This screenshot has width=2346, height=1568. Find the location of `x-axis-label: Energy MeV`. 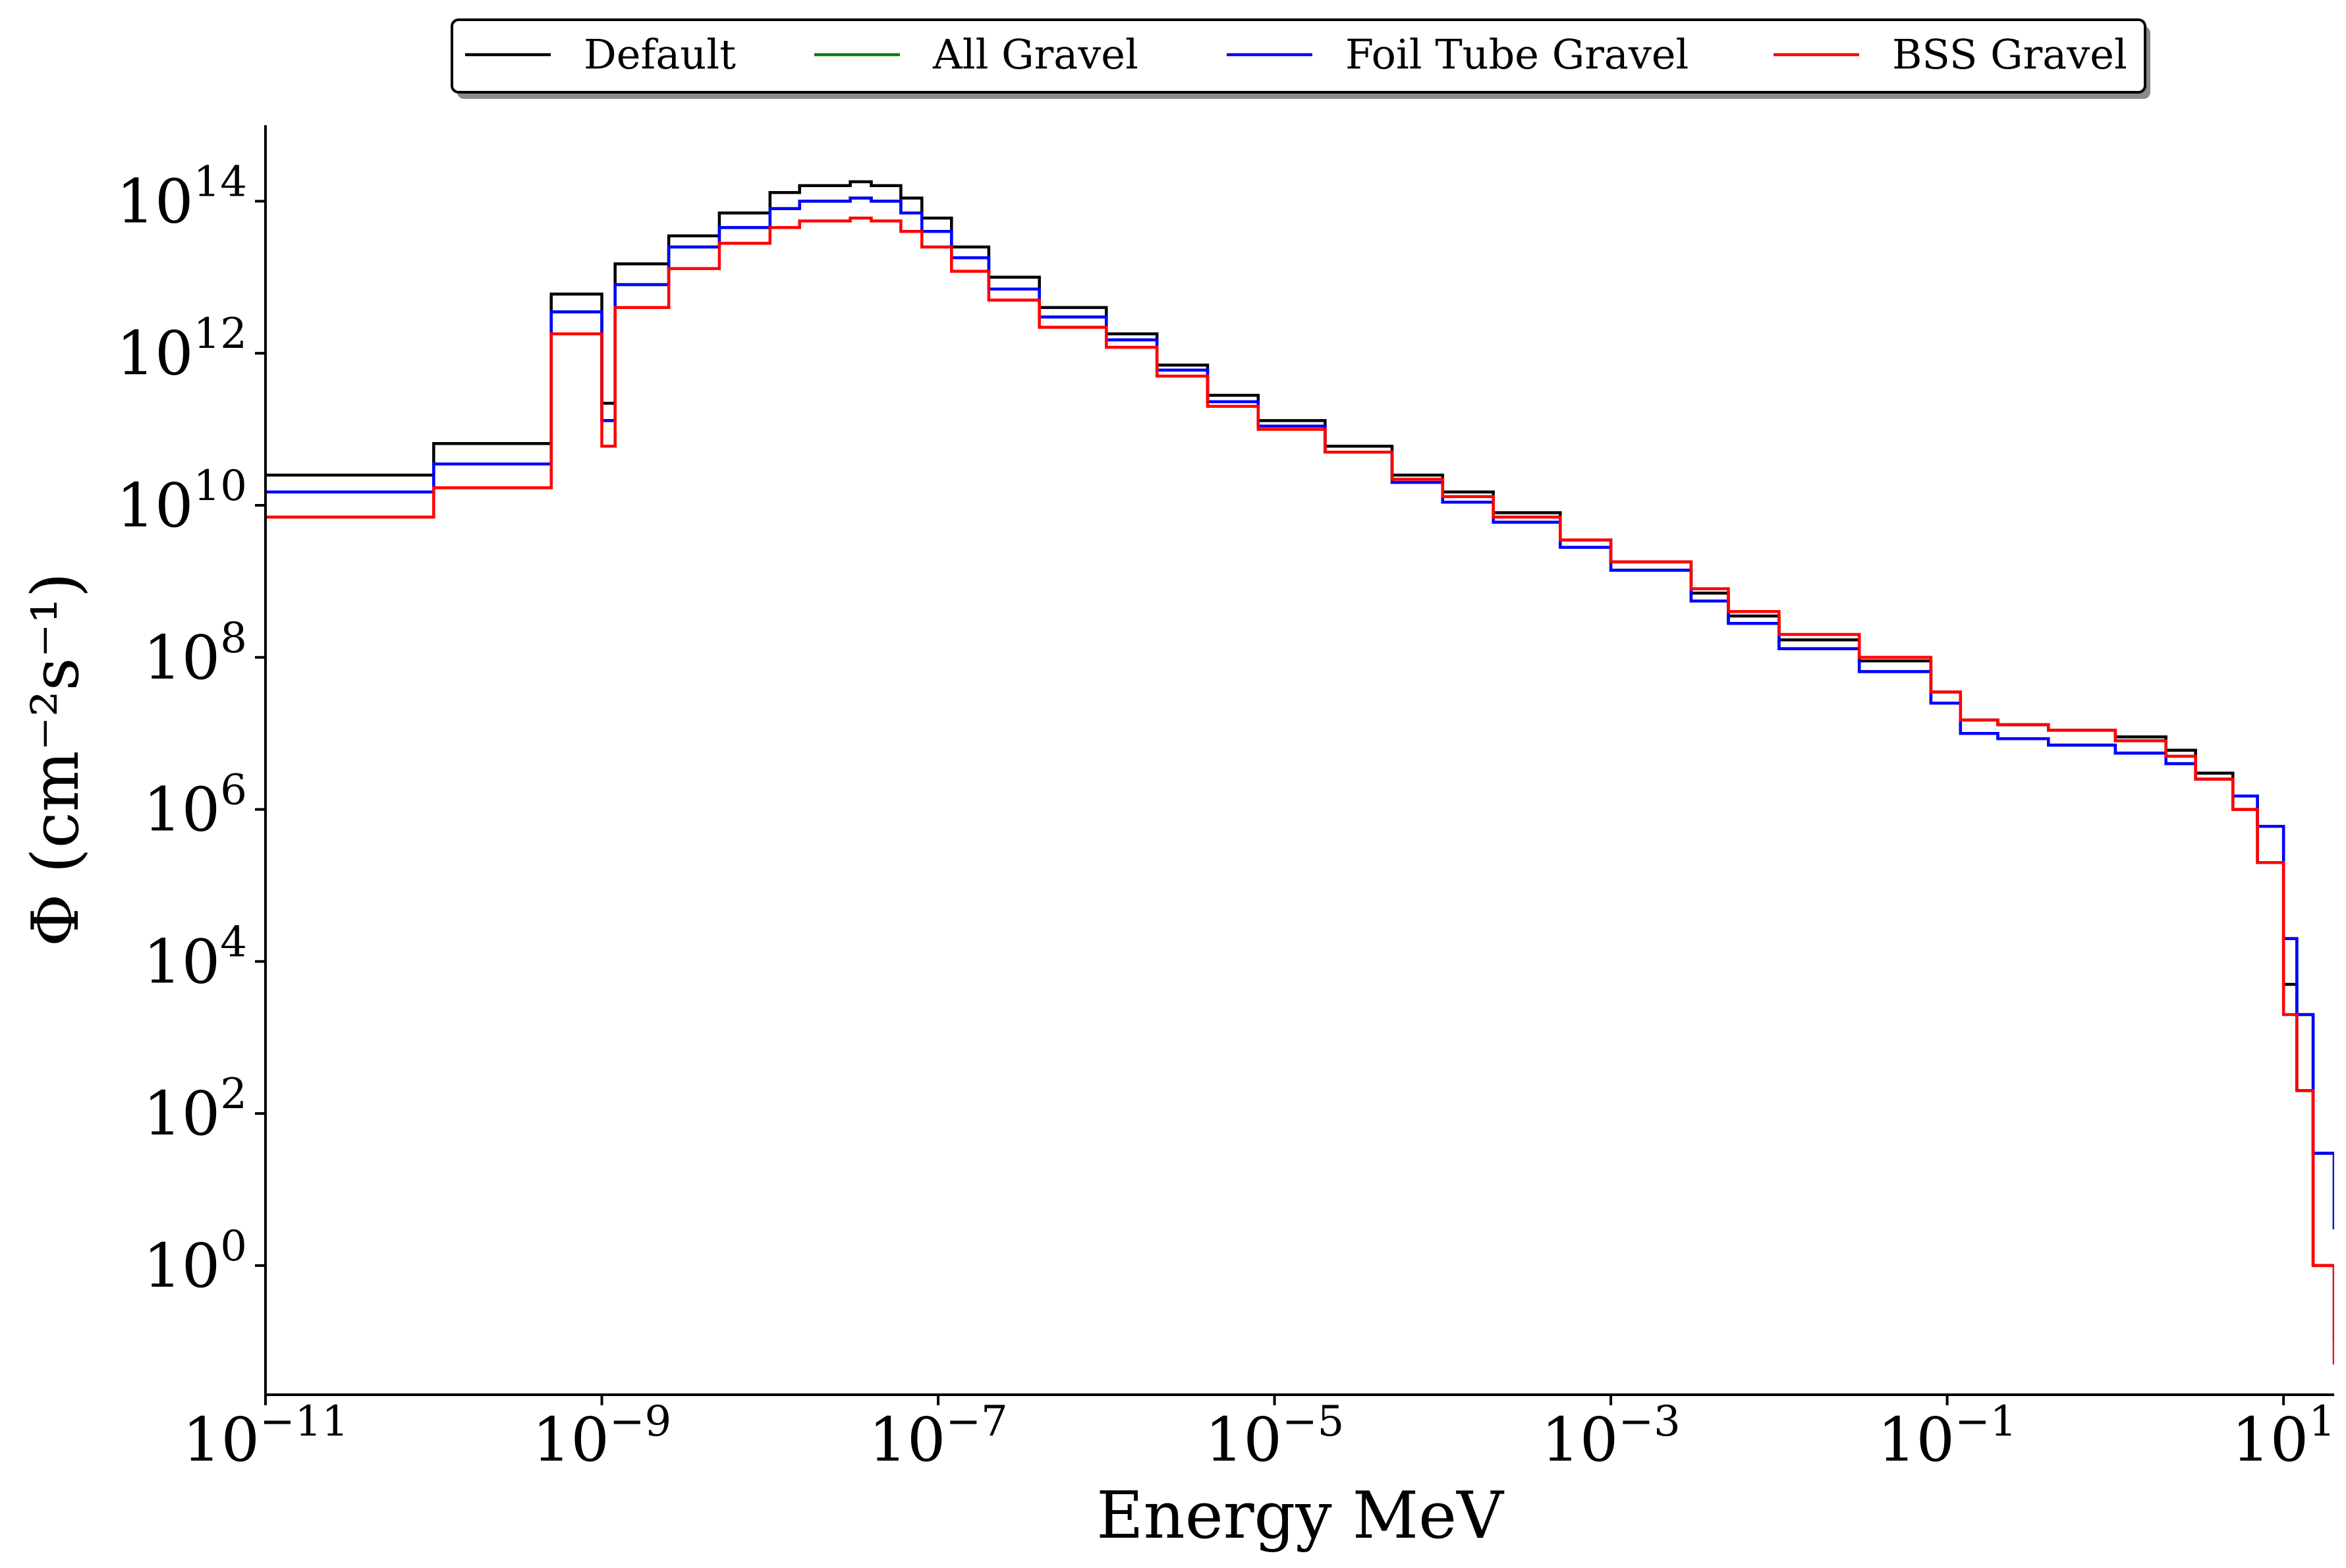

x-axis-label: Energy MeV is located at coordinates (1300, 1516).